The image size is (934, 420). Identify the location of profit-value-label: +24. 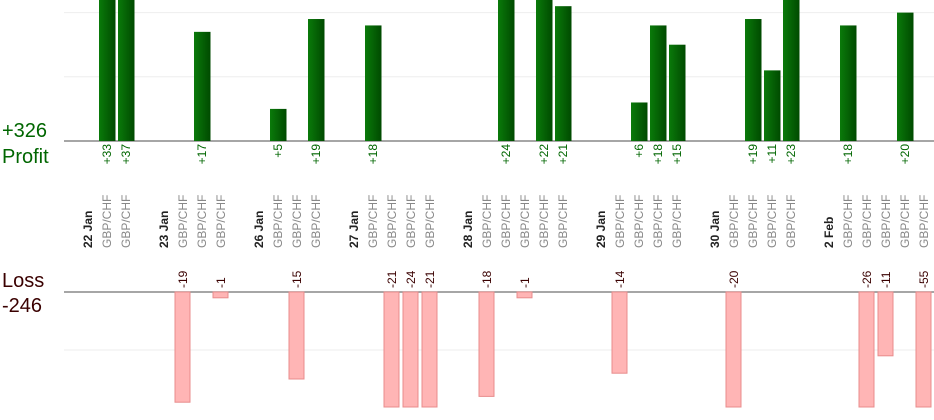
(506, 154).